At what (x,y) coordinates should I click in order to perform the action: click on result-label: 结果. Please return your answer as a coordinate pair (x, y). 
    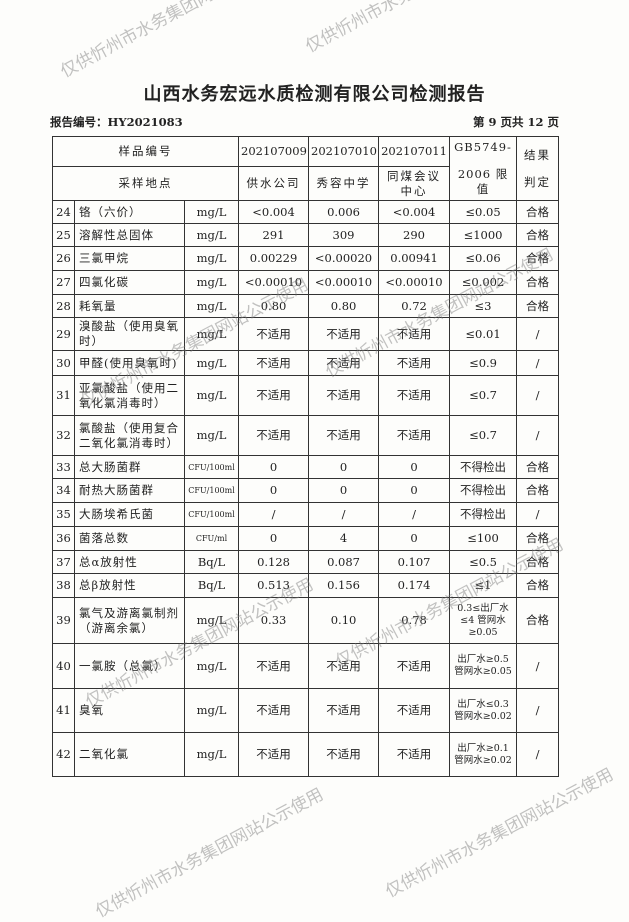
    Looking at the image, I should click on (538, 154).